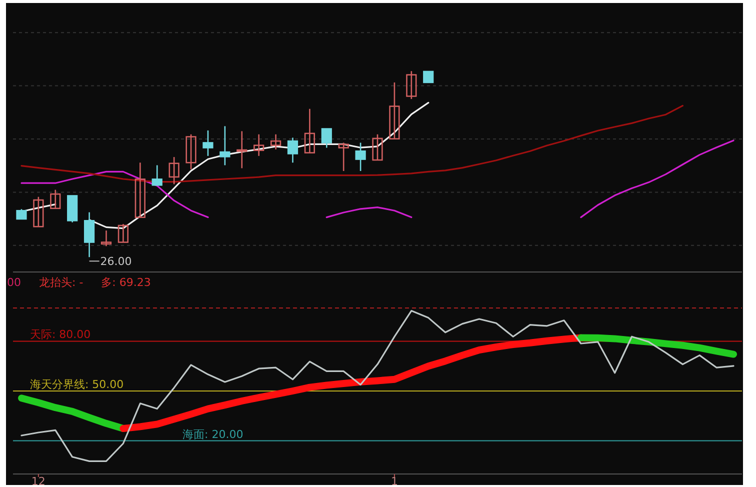  Describe the element at coordinates (126, 282) in the screenshot. I see `text: 多: 69.23` at that location.